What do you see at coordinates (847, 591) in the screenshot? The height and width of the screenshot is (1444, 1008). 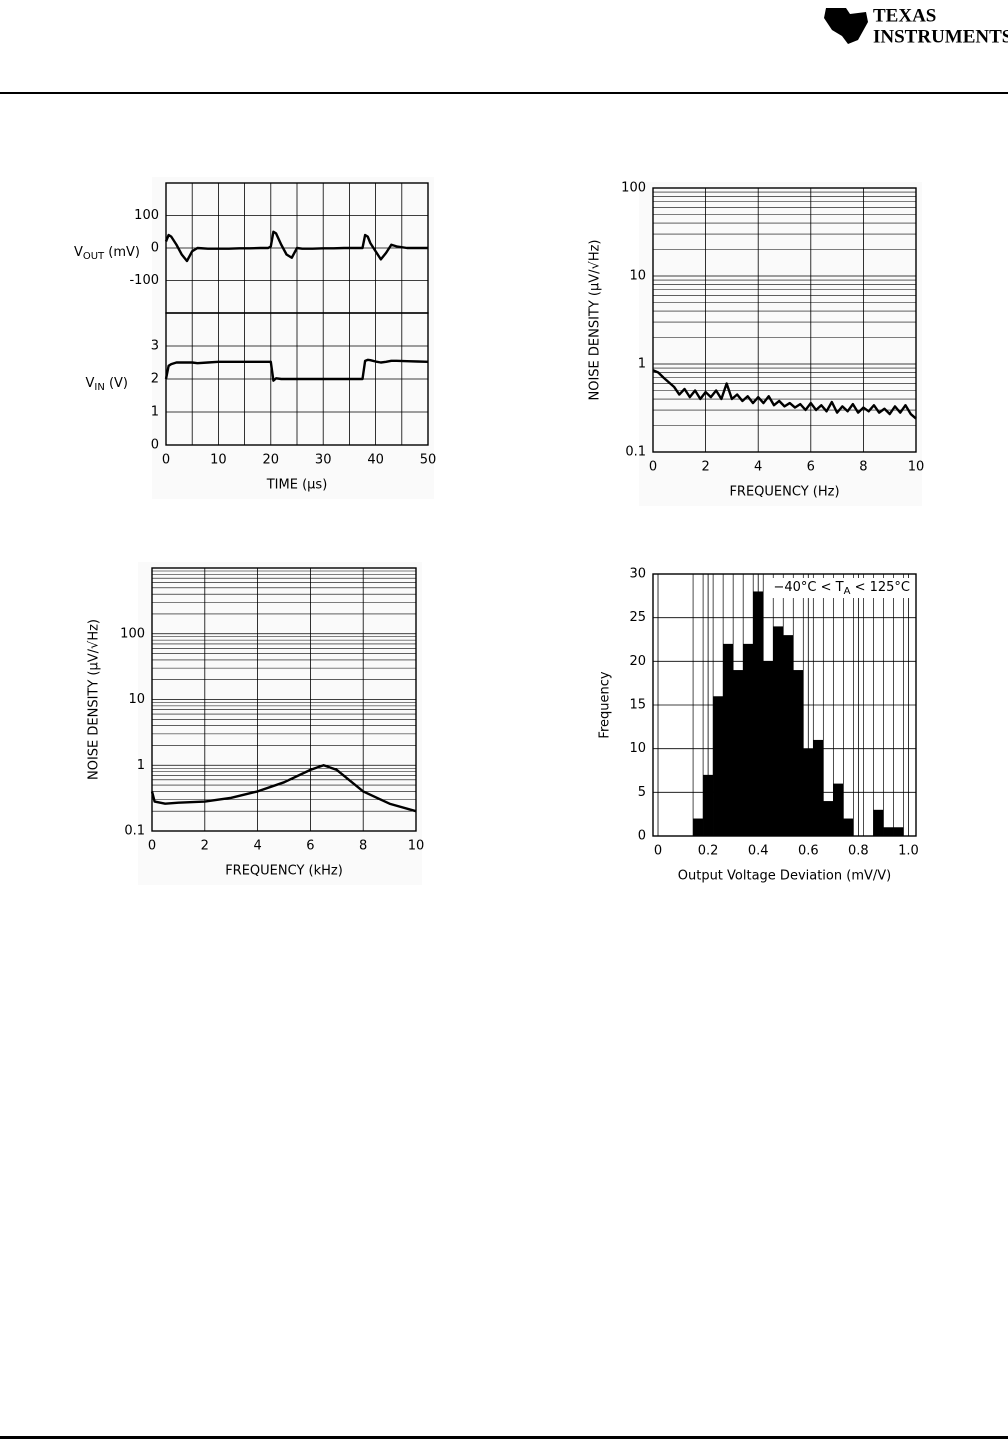 I see `annotation-subscript: A` at bounding box center [847, 591].